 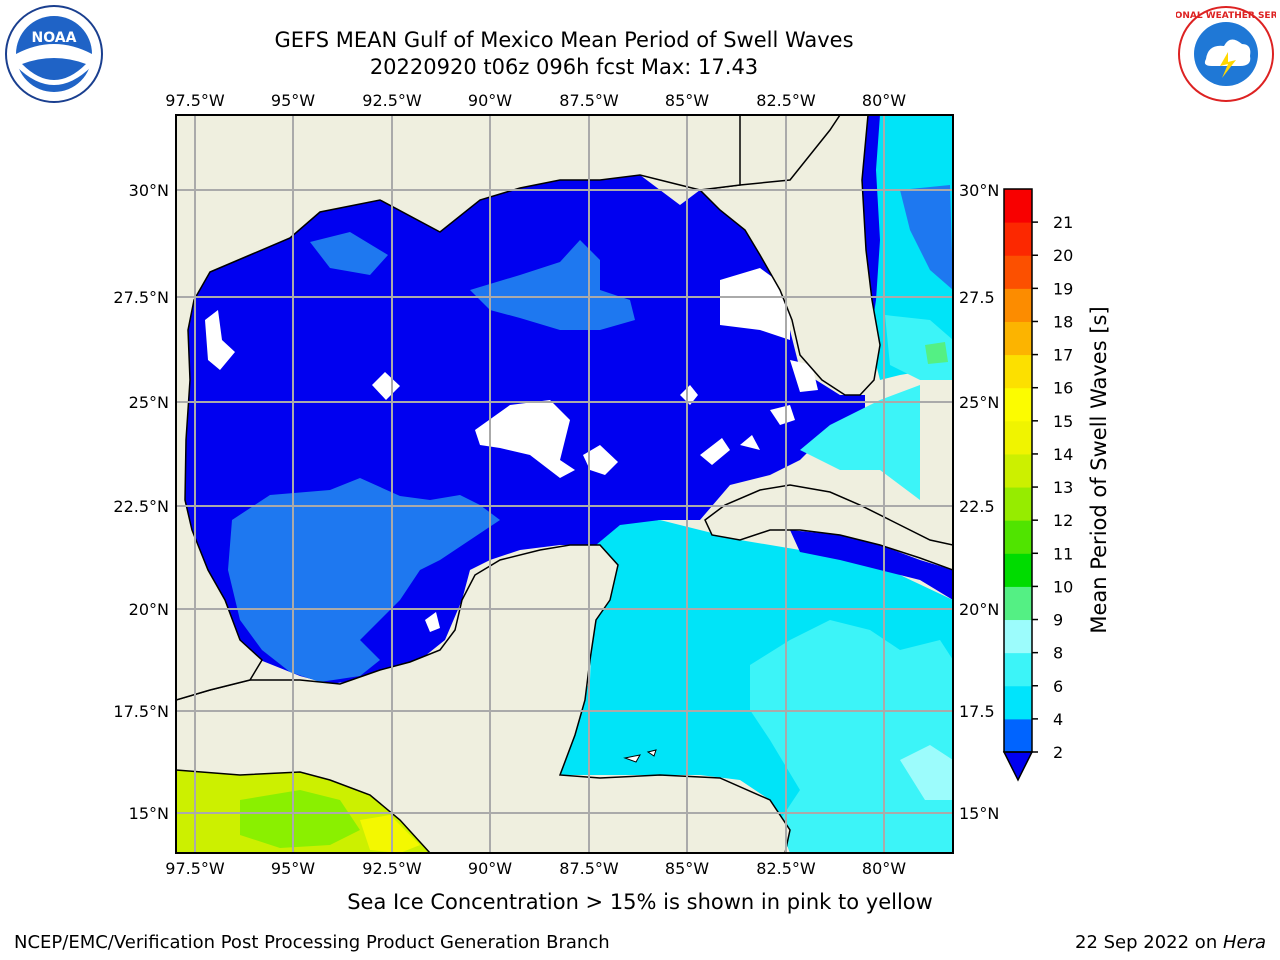 What do you see at coordinates (54, 54) in the screenshot?
I see `noaa-logo: NOAA` at bounding box center [54, 54].